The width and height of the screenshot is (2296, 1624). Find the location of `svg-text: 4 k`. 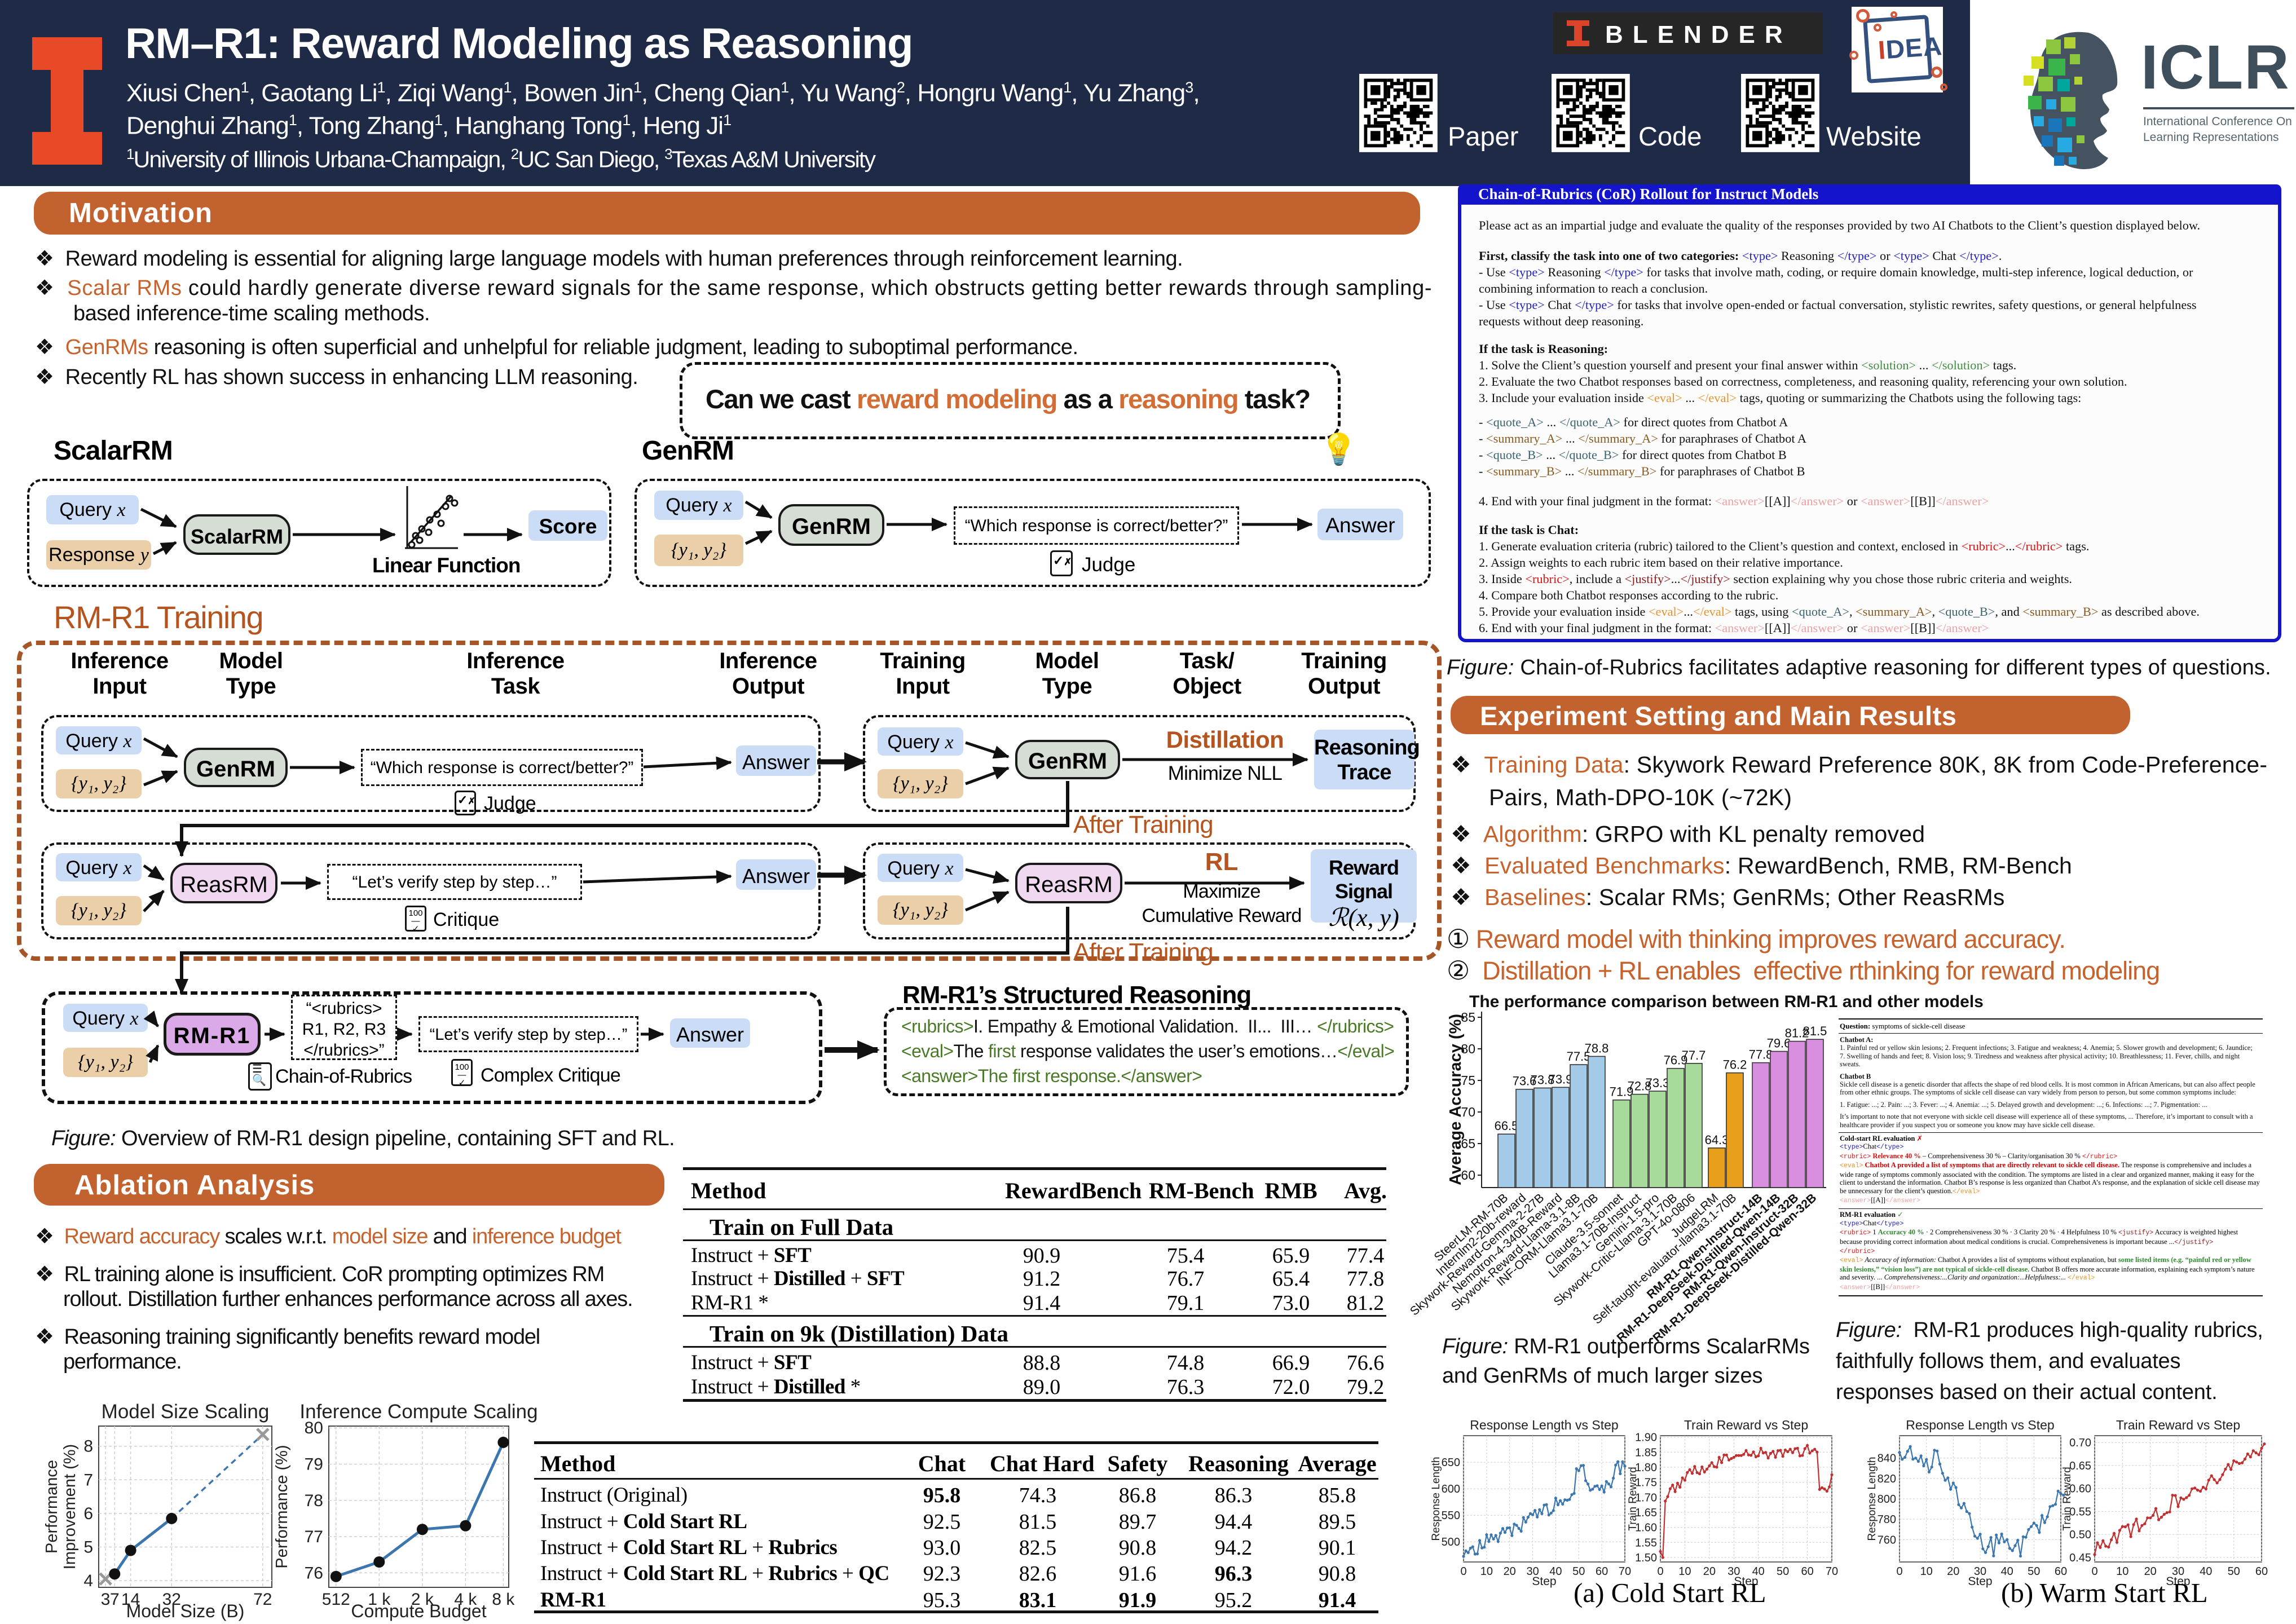

svg-text: 4 k is located at coordinates (465, 1599).